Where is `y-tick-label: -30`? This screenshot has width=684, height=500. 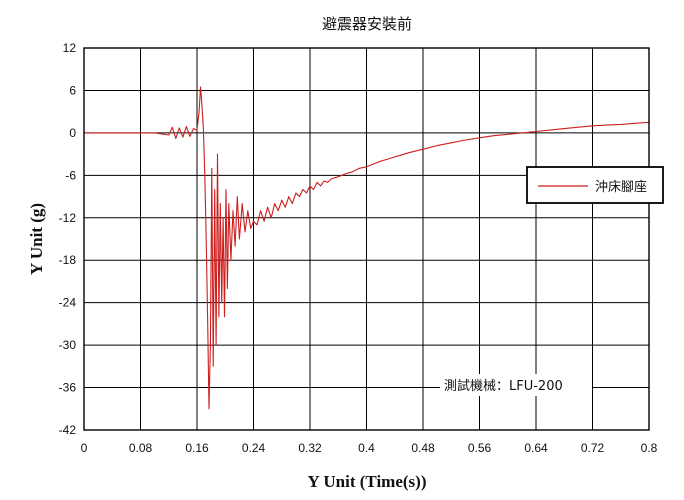 y-tick-label: -30 is located at coordinates (68, 345).